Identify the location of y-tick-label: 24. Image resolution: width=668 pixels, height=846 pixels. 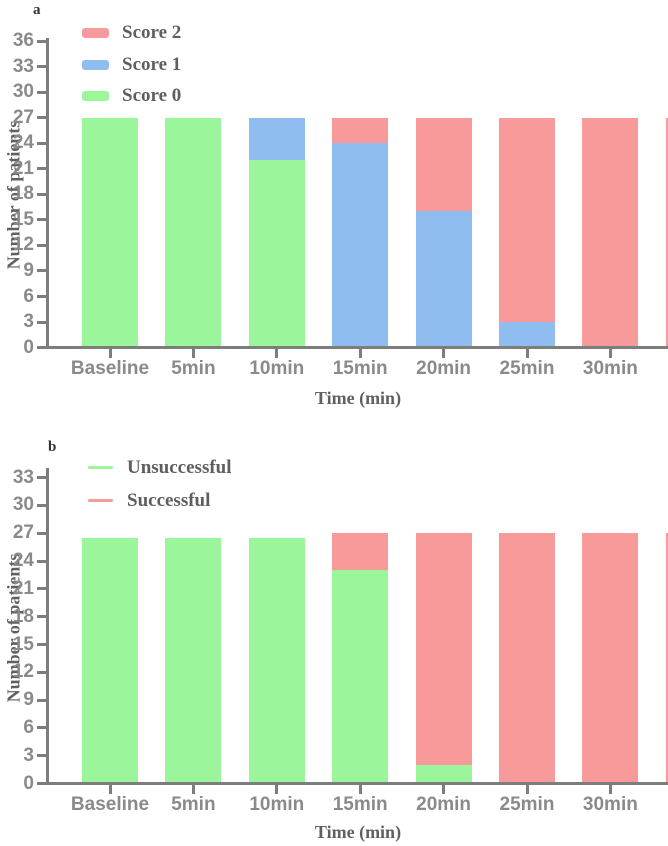
(23, 143).